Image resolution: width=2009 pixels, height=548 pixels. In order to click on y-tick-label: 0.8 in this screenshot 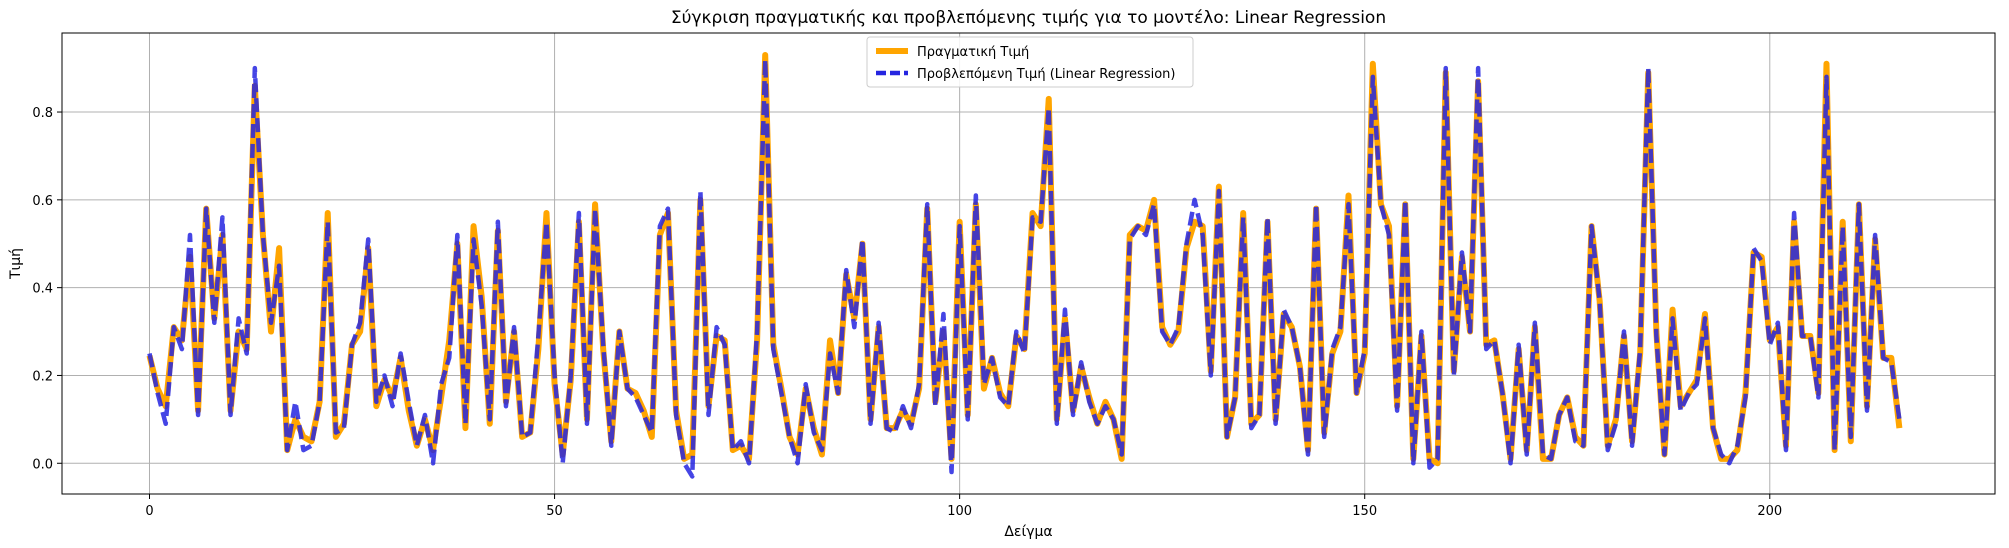, I will do `click(42, 113)`.